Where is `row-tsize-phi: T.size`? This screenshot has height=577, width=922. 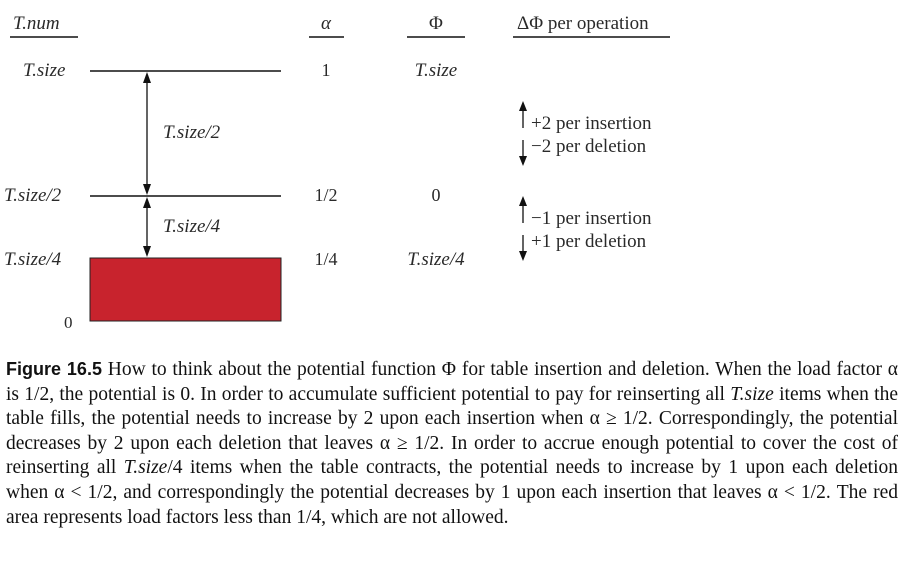
row-tsize-phi: T.size is located at coordinates (436, 70).